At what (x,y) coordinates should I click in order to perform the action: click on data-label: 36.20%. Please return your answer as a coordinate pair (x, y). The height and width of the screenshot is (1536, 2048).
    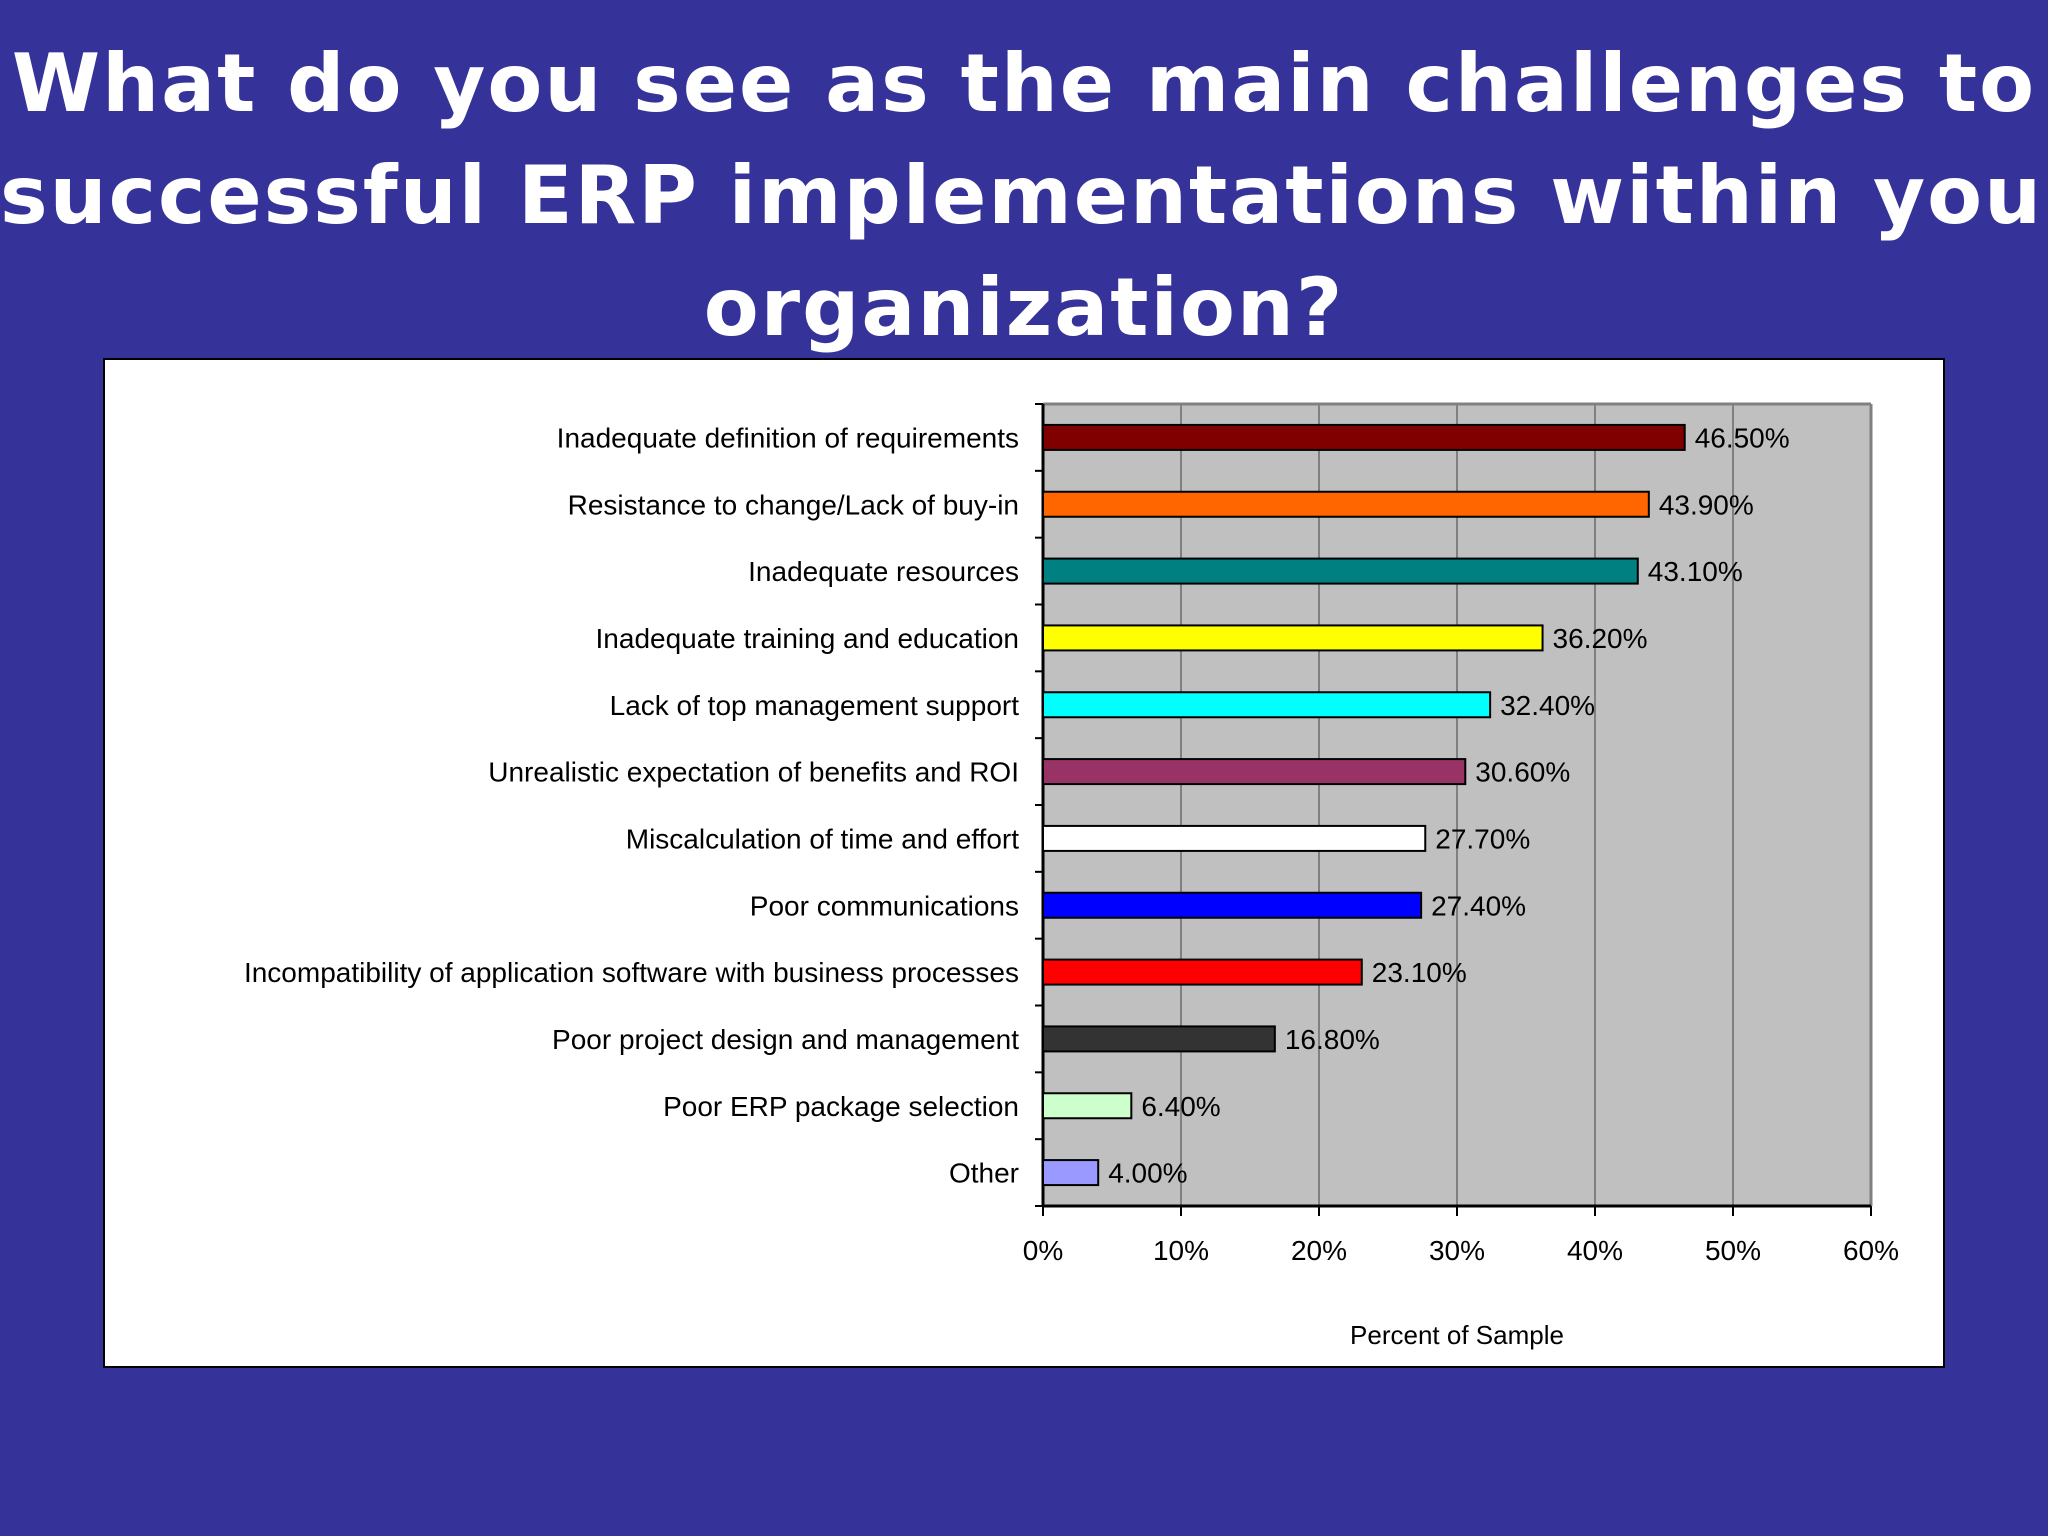
    Looking at the image, I should click on (1600, 638).